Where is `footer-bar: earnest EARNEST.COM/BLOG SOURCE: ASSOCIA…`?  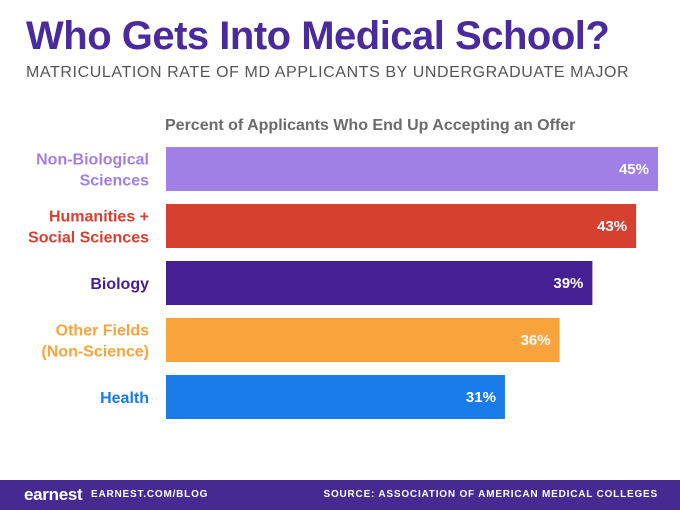 footer-bar: earnest EARNEST.COM/BLOG SOURCE: ASSOCIA… is located at coordinates (340, 495).